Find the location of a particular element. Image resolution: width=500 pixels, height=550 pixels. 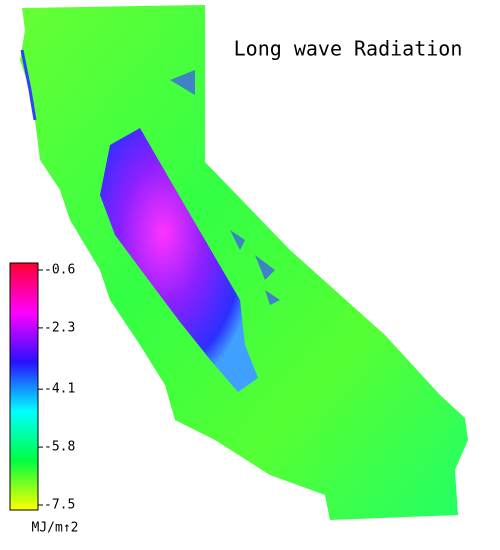

colorbar-tick-label: -4.1 is located at coordinates (59, 389).